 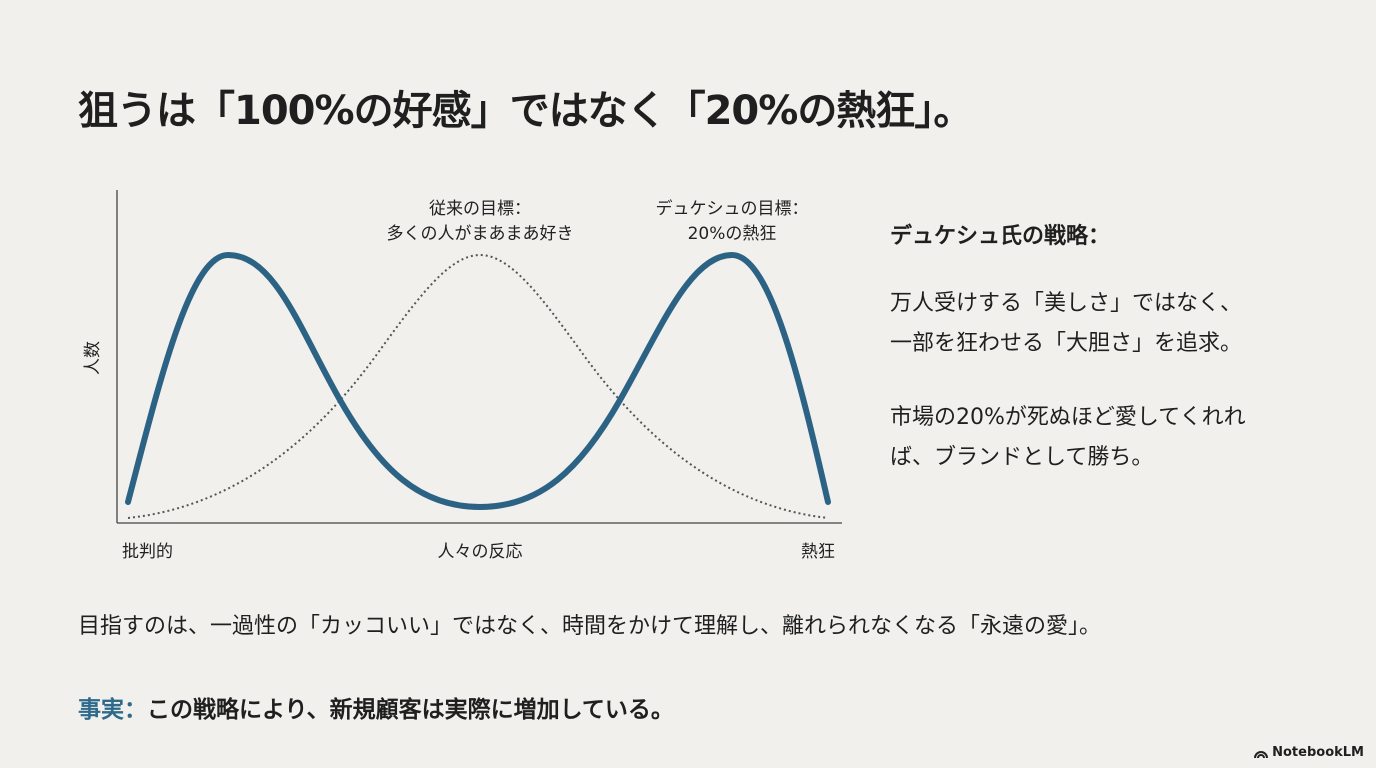 I want to click on fact-label: 事実：, so click(x=112, y=710).